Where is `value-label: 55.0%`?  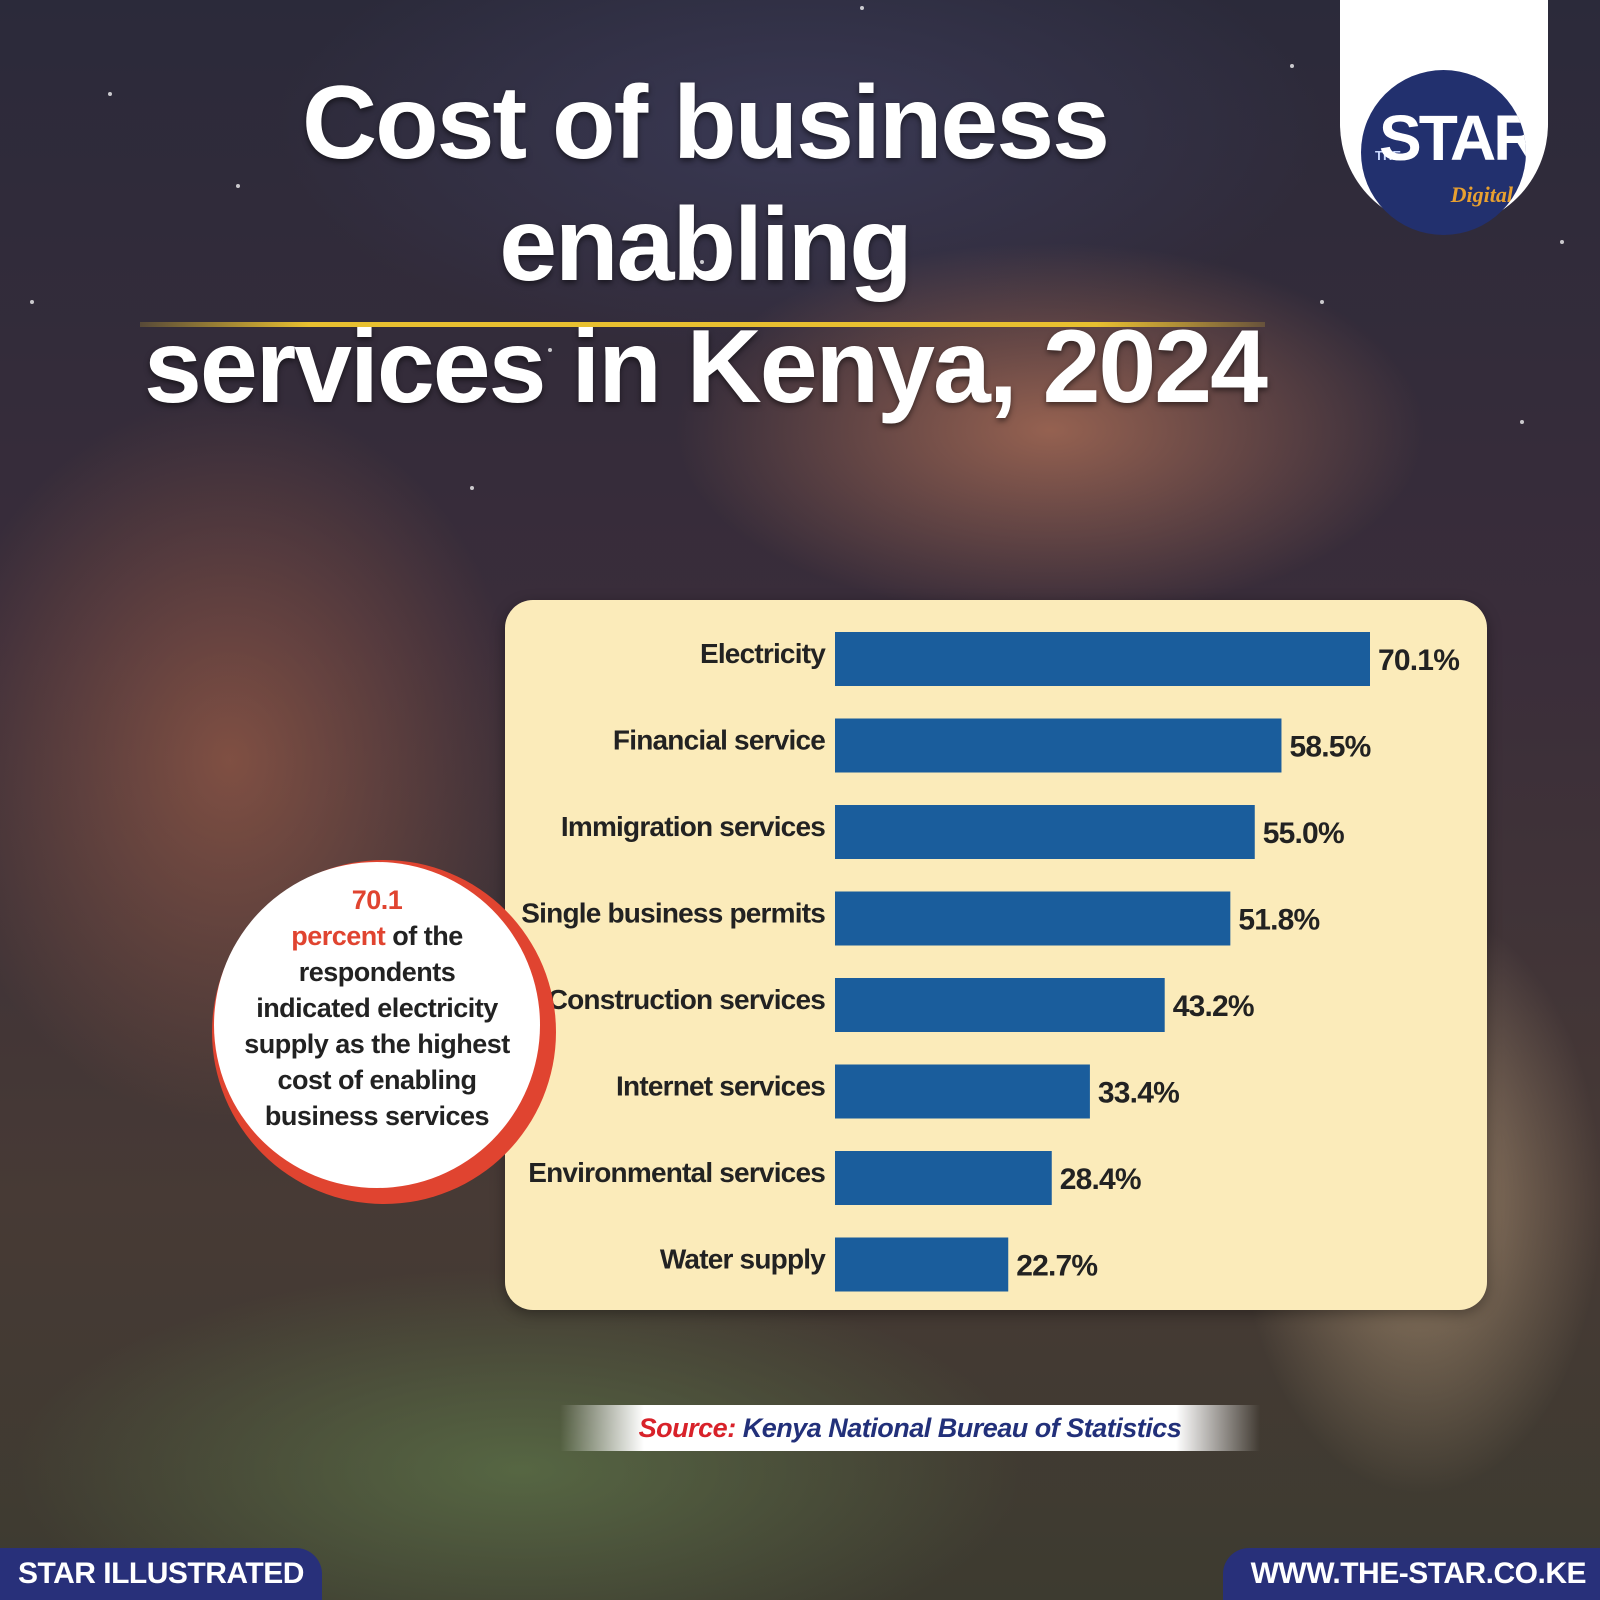
value-label: 55.0% is located at coordinates (1303, 833).